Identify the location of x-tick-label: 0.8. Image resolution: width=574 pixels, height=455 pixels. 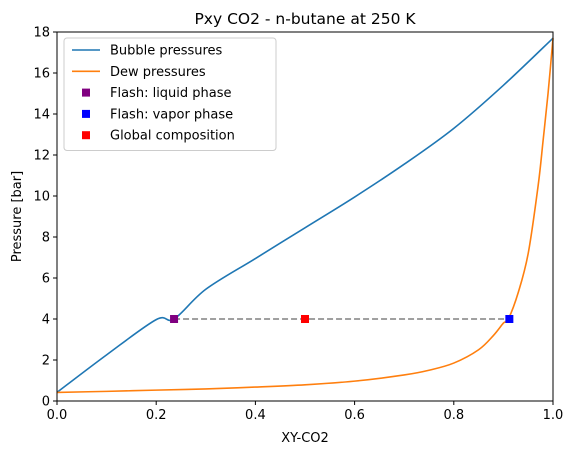
(453, 415).